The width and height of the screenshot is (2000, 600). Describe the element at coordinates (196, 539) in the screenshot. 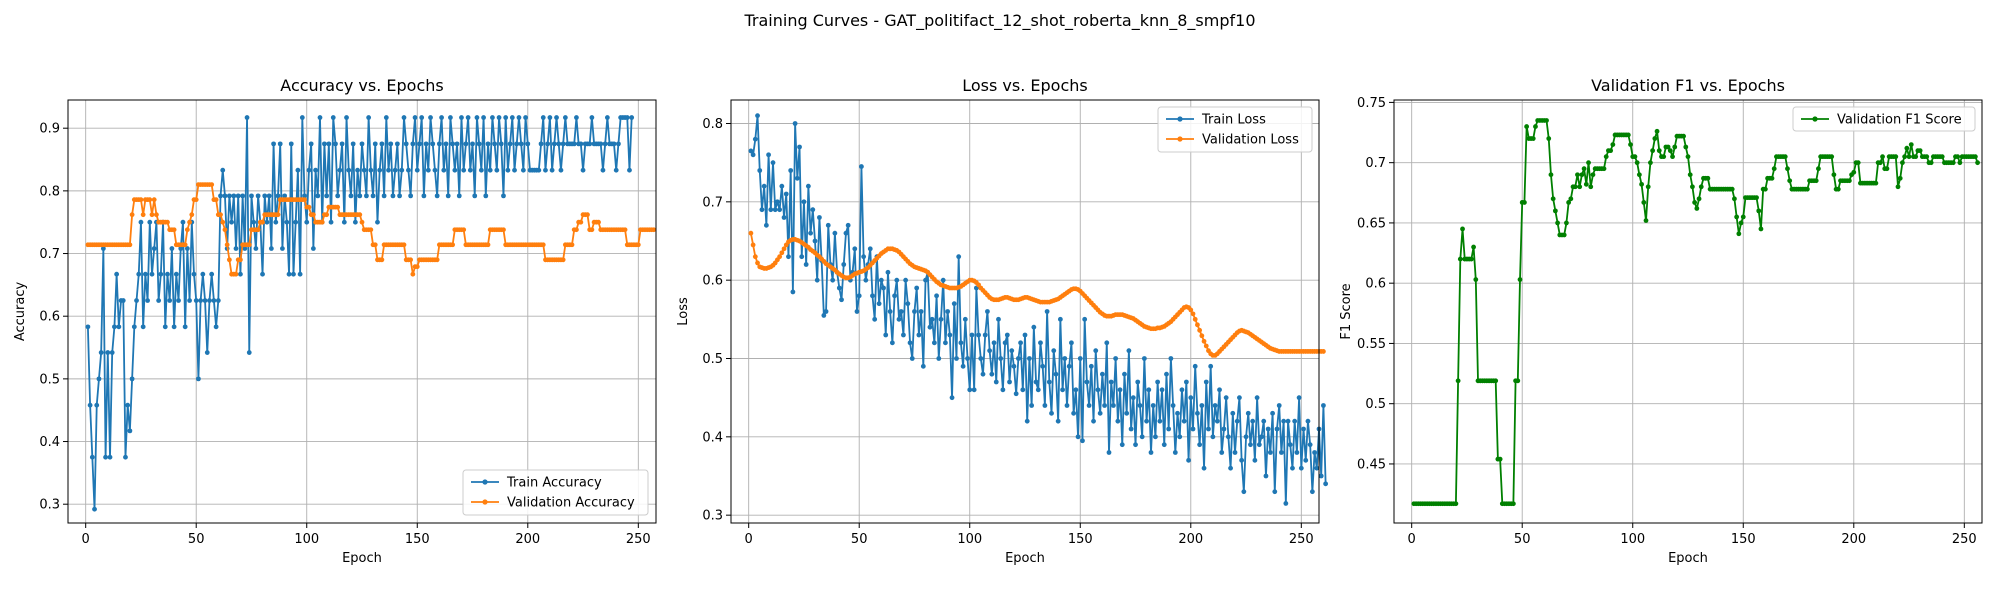

I see `x-tick-label: 50` at that location.